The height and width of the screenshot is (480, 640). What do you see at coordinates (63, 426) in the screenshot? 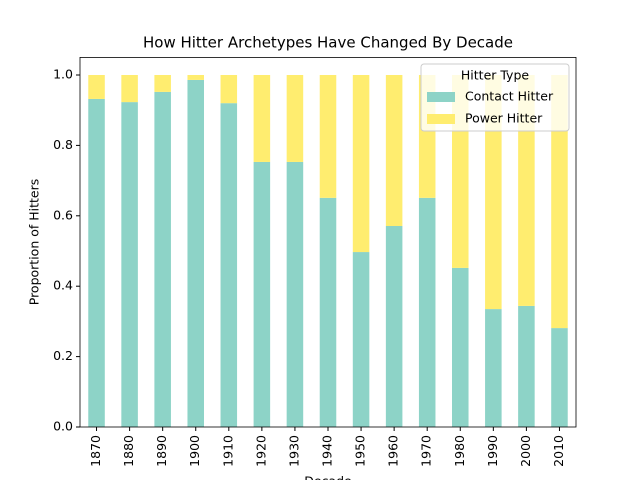
I see `y-tick-label: 0.0` at bounding box center [63, 426].